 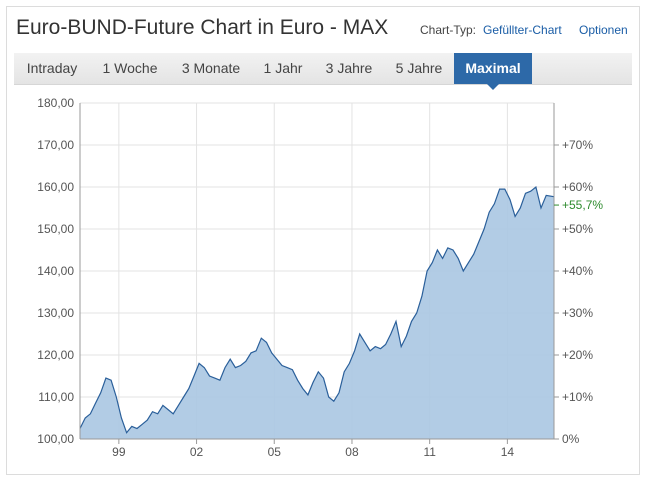 What do you see at coordinates (55, 145) in the screenshot?
I see `y-tick-label: 170,00` at bounding box center [55, 145].